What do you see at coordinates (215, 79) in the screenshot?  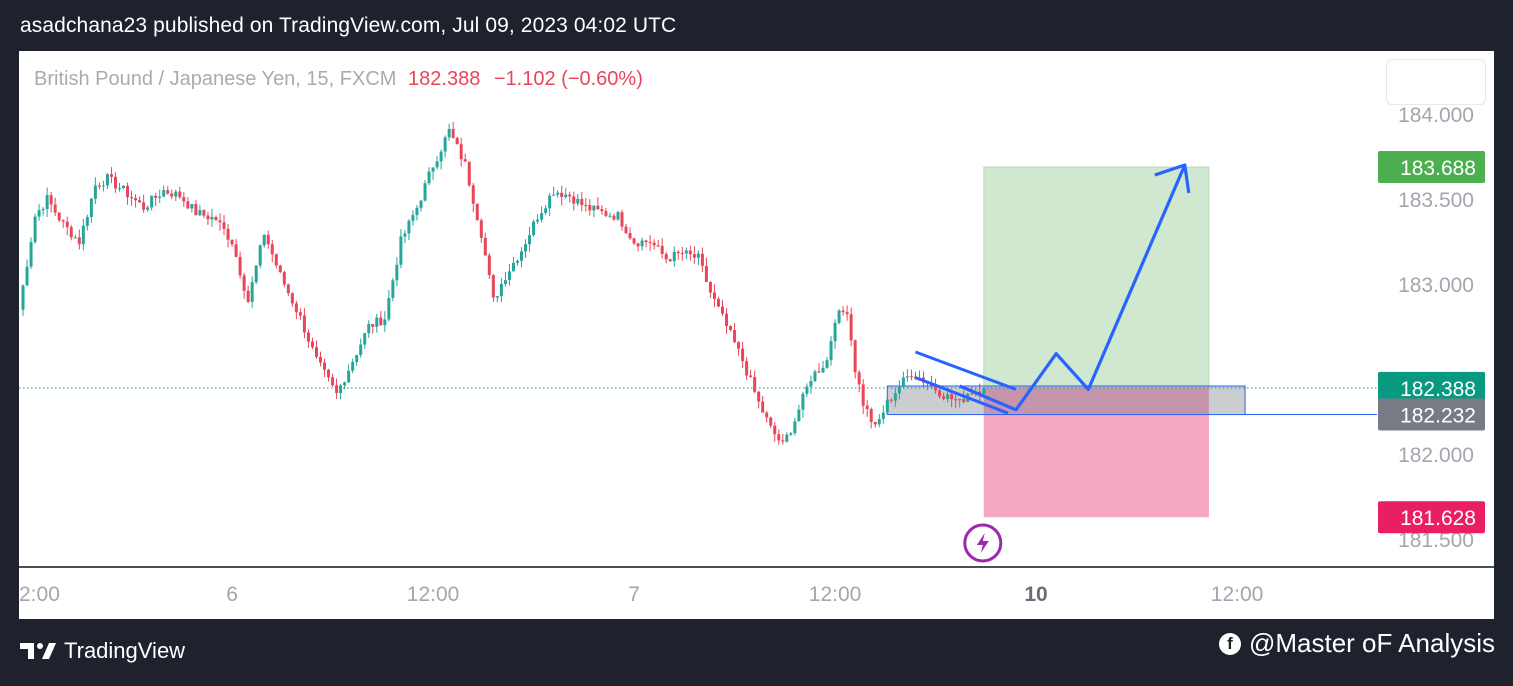 I see `symbol-name: British Pound / Japanese Yen, 15, FXCM` at bounding box center [215, 79].